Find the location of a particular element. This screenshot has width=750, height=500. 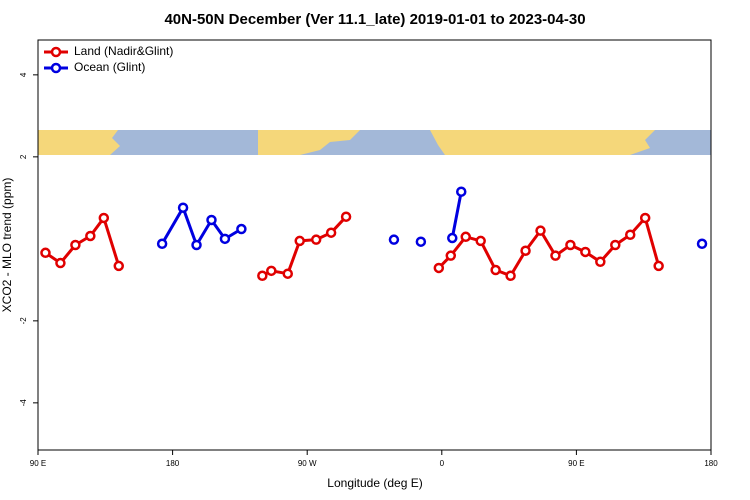

y-axis-label: XCO2 - MLO trend (ppm) is located at coordinates (7, 245).